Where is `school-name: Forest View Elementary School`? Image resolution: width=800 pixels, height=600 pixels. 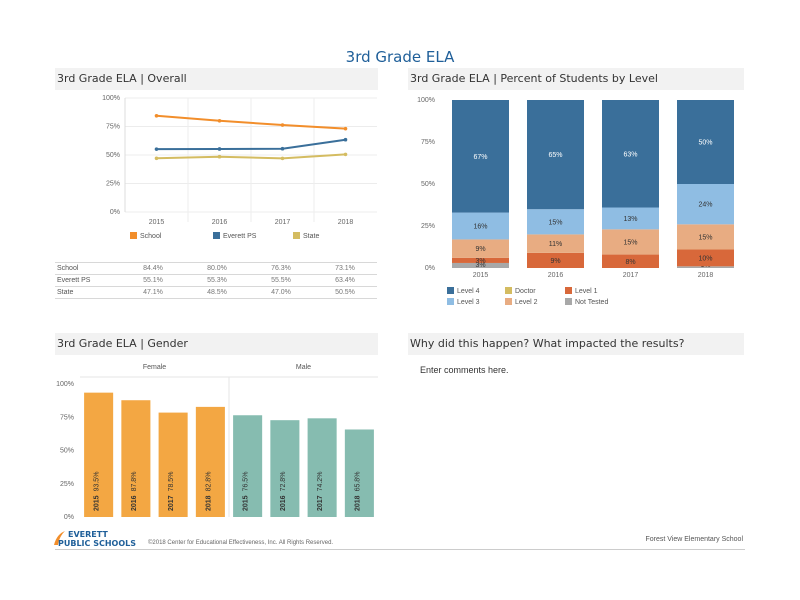 school-name: Forest View Elementary School is located at coordinates (694, 539).